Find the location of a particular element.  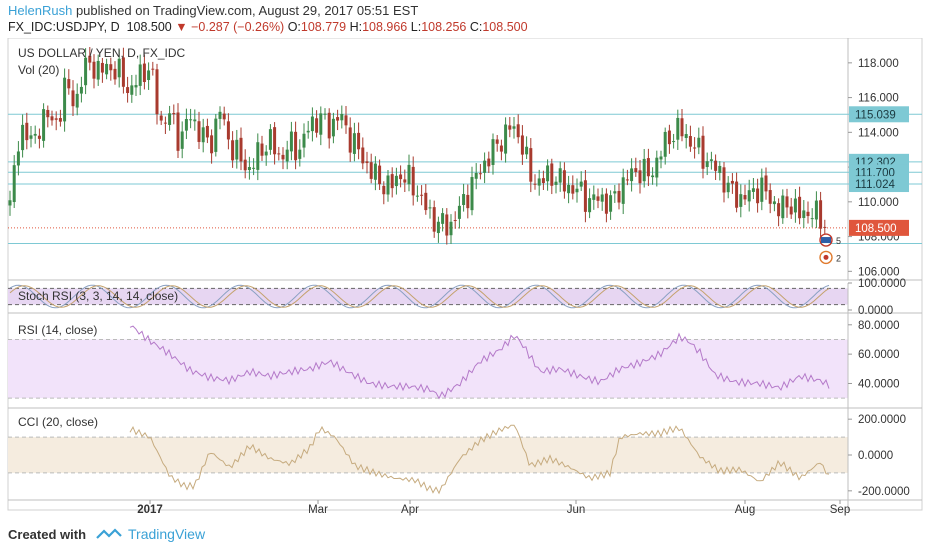

stoch-d-line is located at coordinates (419, 296).